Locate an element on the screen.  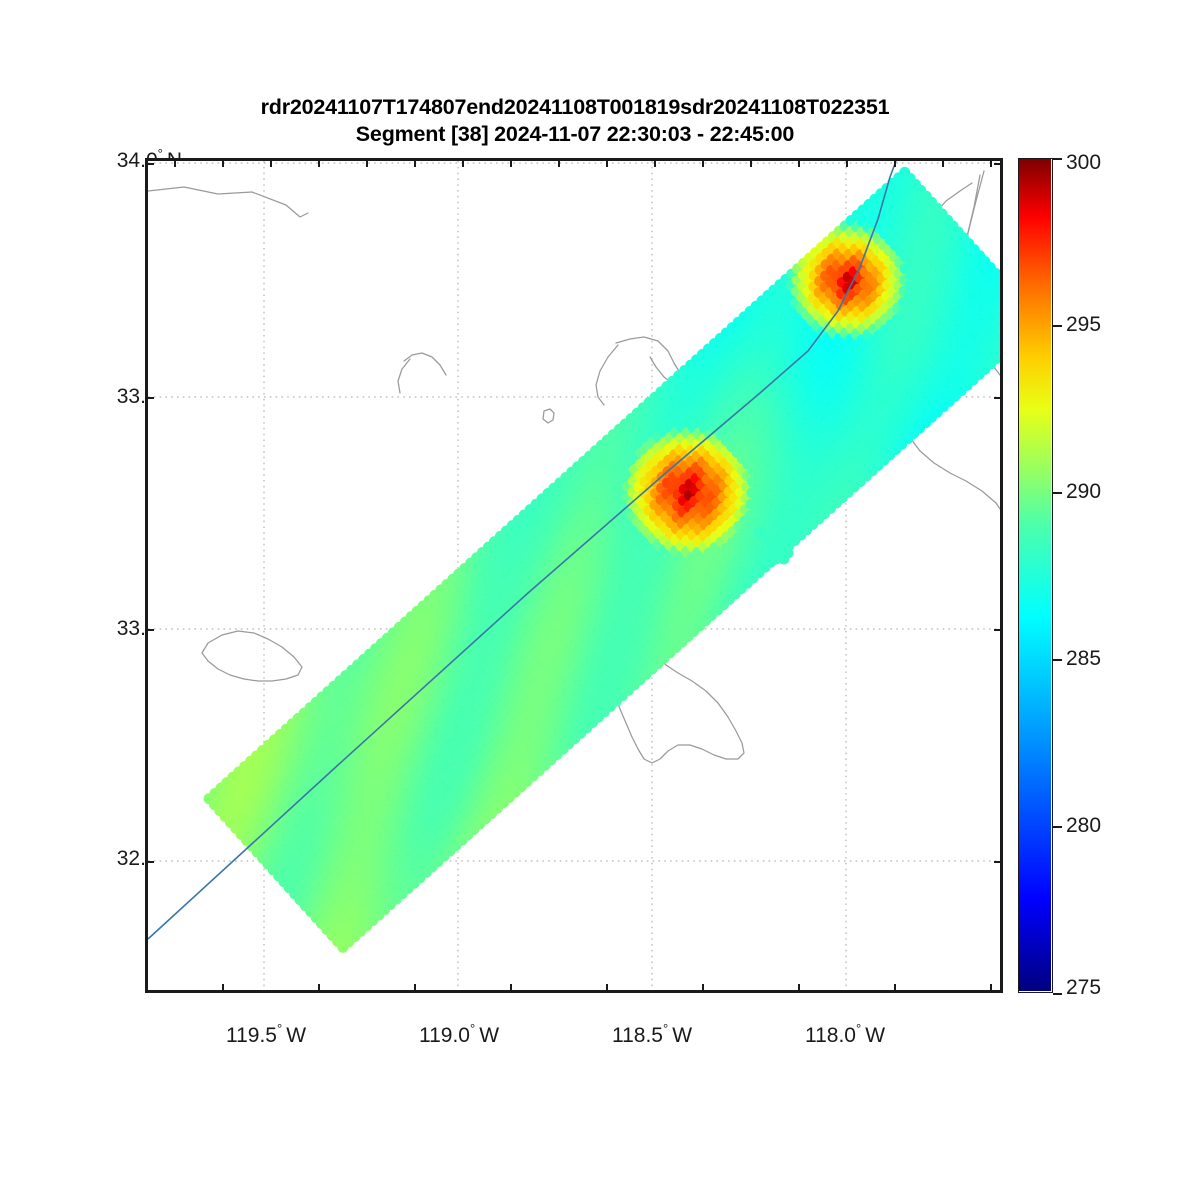
colorbar-label-300: 300 is located at coordinates (1084, 162).